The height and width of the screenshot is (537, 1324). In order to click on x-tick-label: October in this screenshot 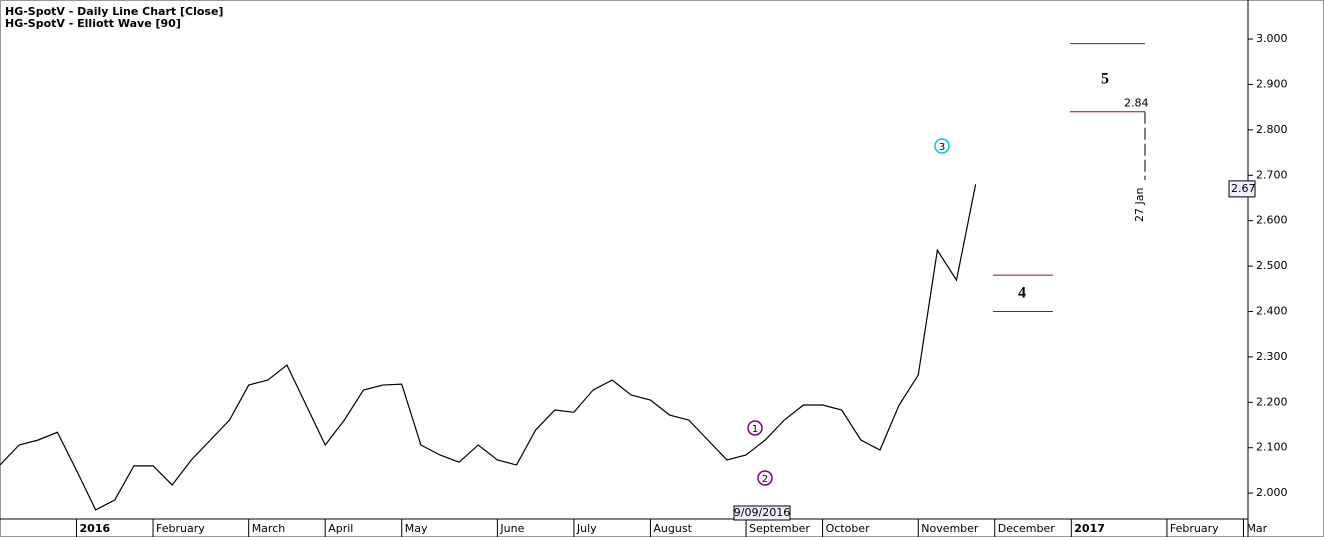, I will do `click(848, 528)`.